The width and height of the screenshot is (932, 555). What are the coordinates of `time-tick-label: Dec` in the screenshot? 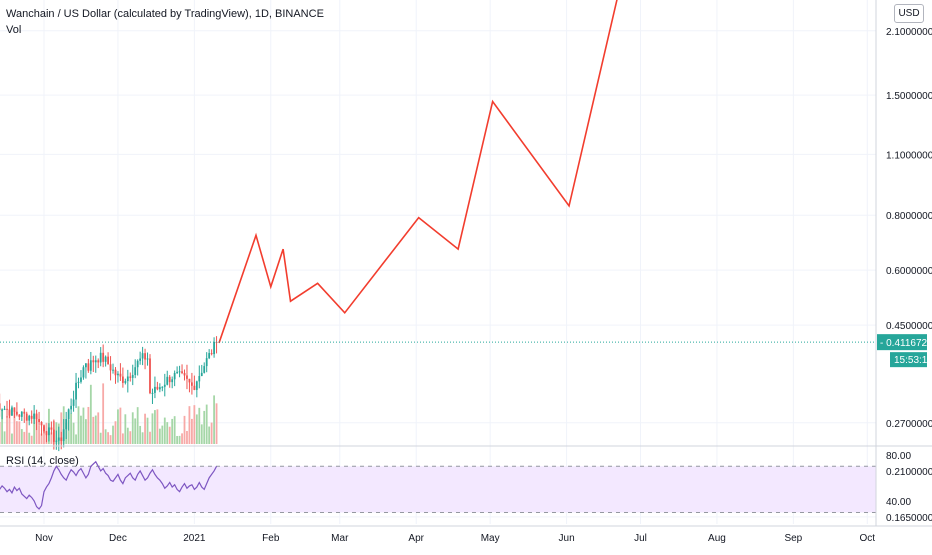 It's located at (118, 538).